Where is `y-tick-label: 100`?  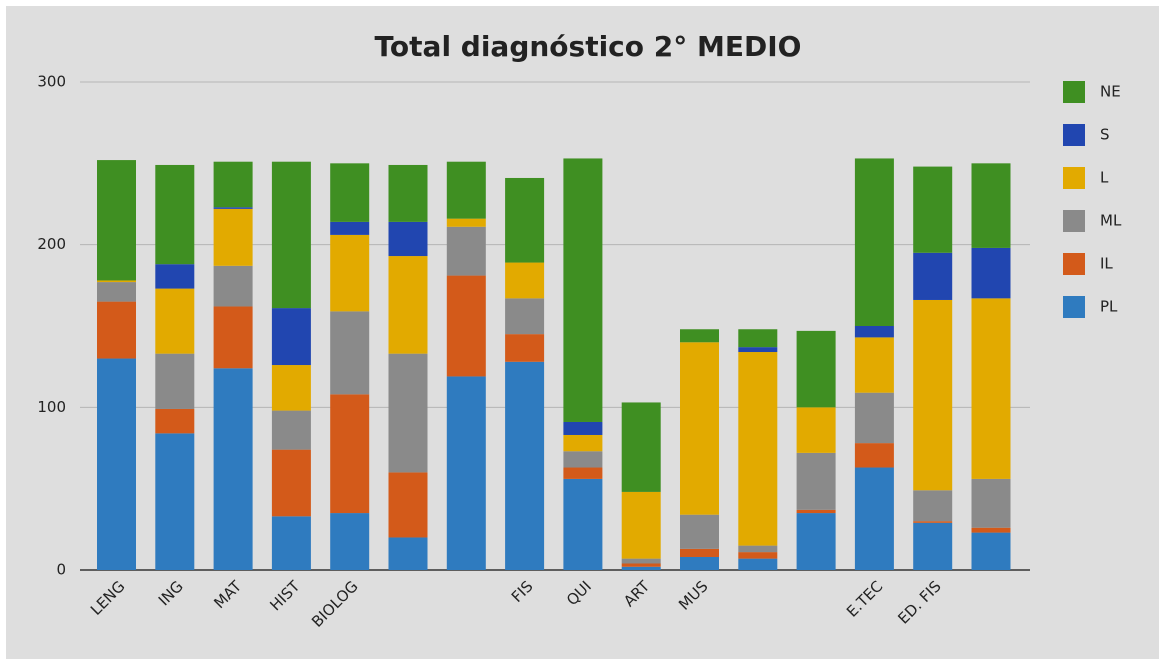 y-tick-label: 100 is located at coordinates (51, 407).